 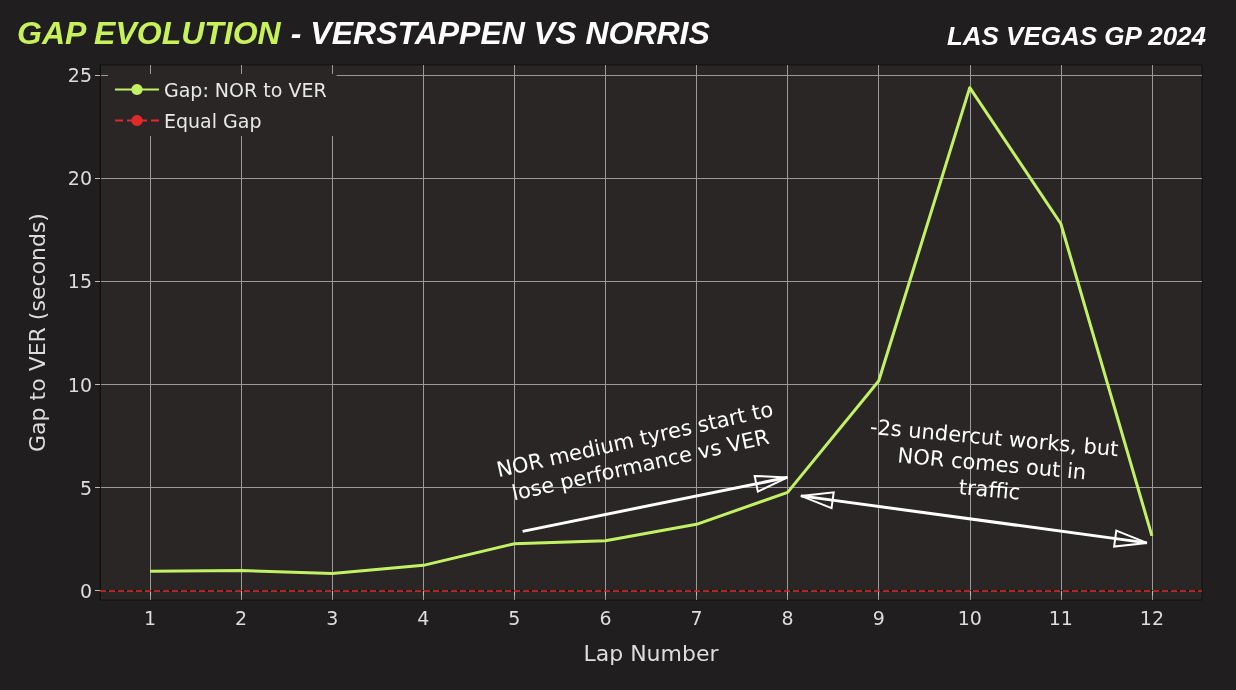 I want to click on y-tick-label: 5, so click(x=85, y=487).